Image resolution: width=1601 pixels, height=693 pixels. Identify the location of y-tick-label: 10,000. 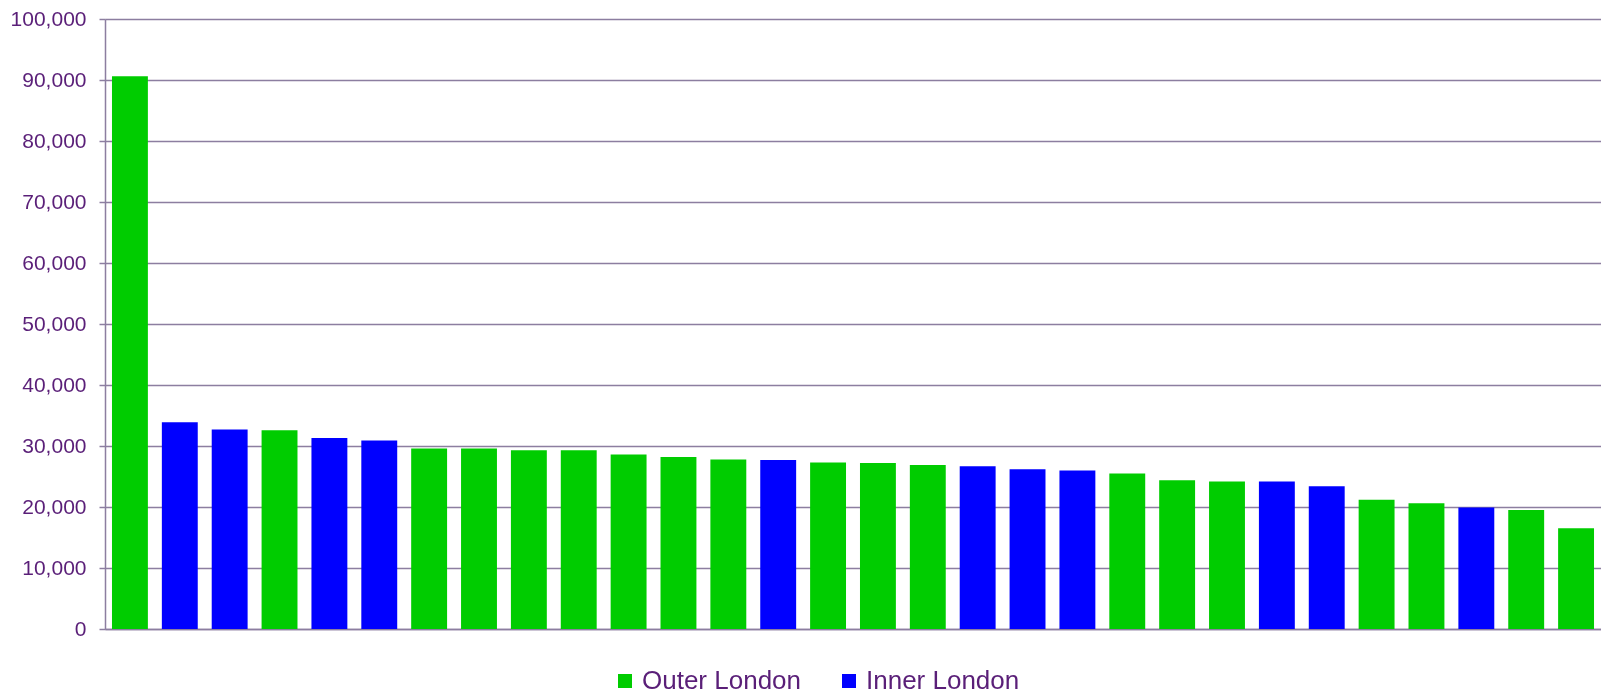
(54, 567).